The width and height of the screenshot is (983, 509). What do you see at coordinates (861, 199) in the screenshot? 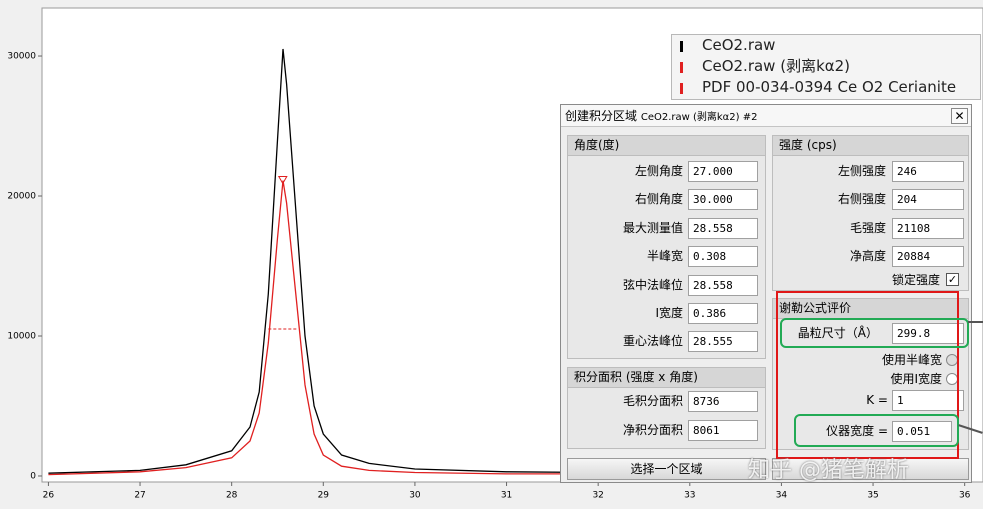
I see `field-label: 右侧强度` at bounding box center [861, 199].